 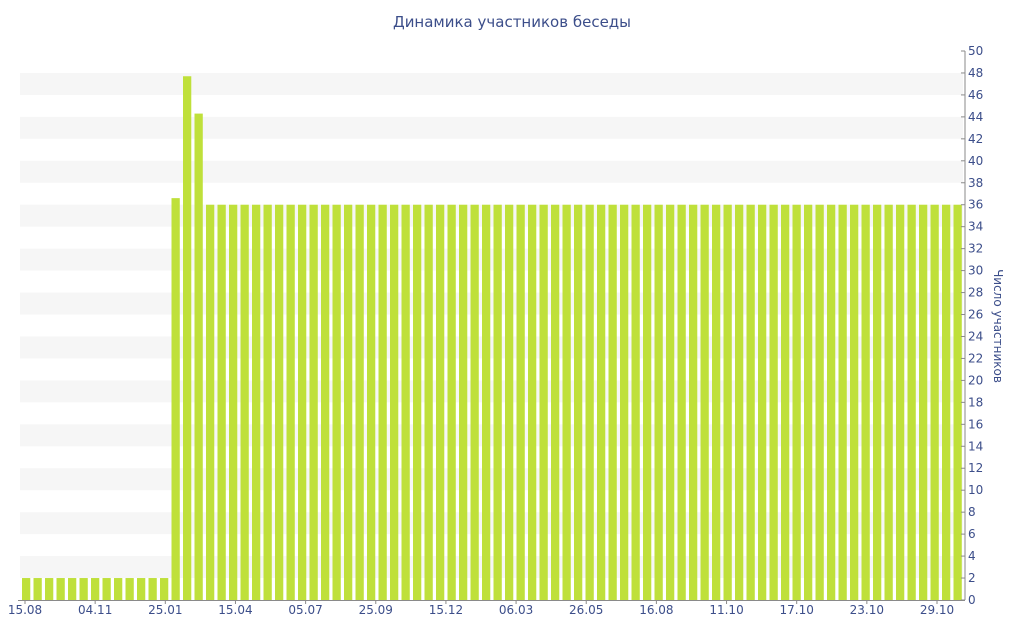 What do you see at coordinates (25, 610) in the screenshot?
I see `x-tick-label: 15.08` at bounding box center [25, 610].